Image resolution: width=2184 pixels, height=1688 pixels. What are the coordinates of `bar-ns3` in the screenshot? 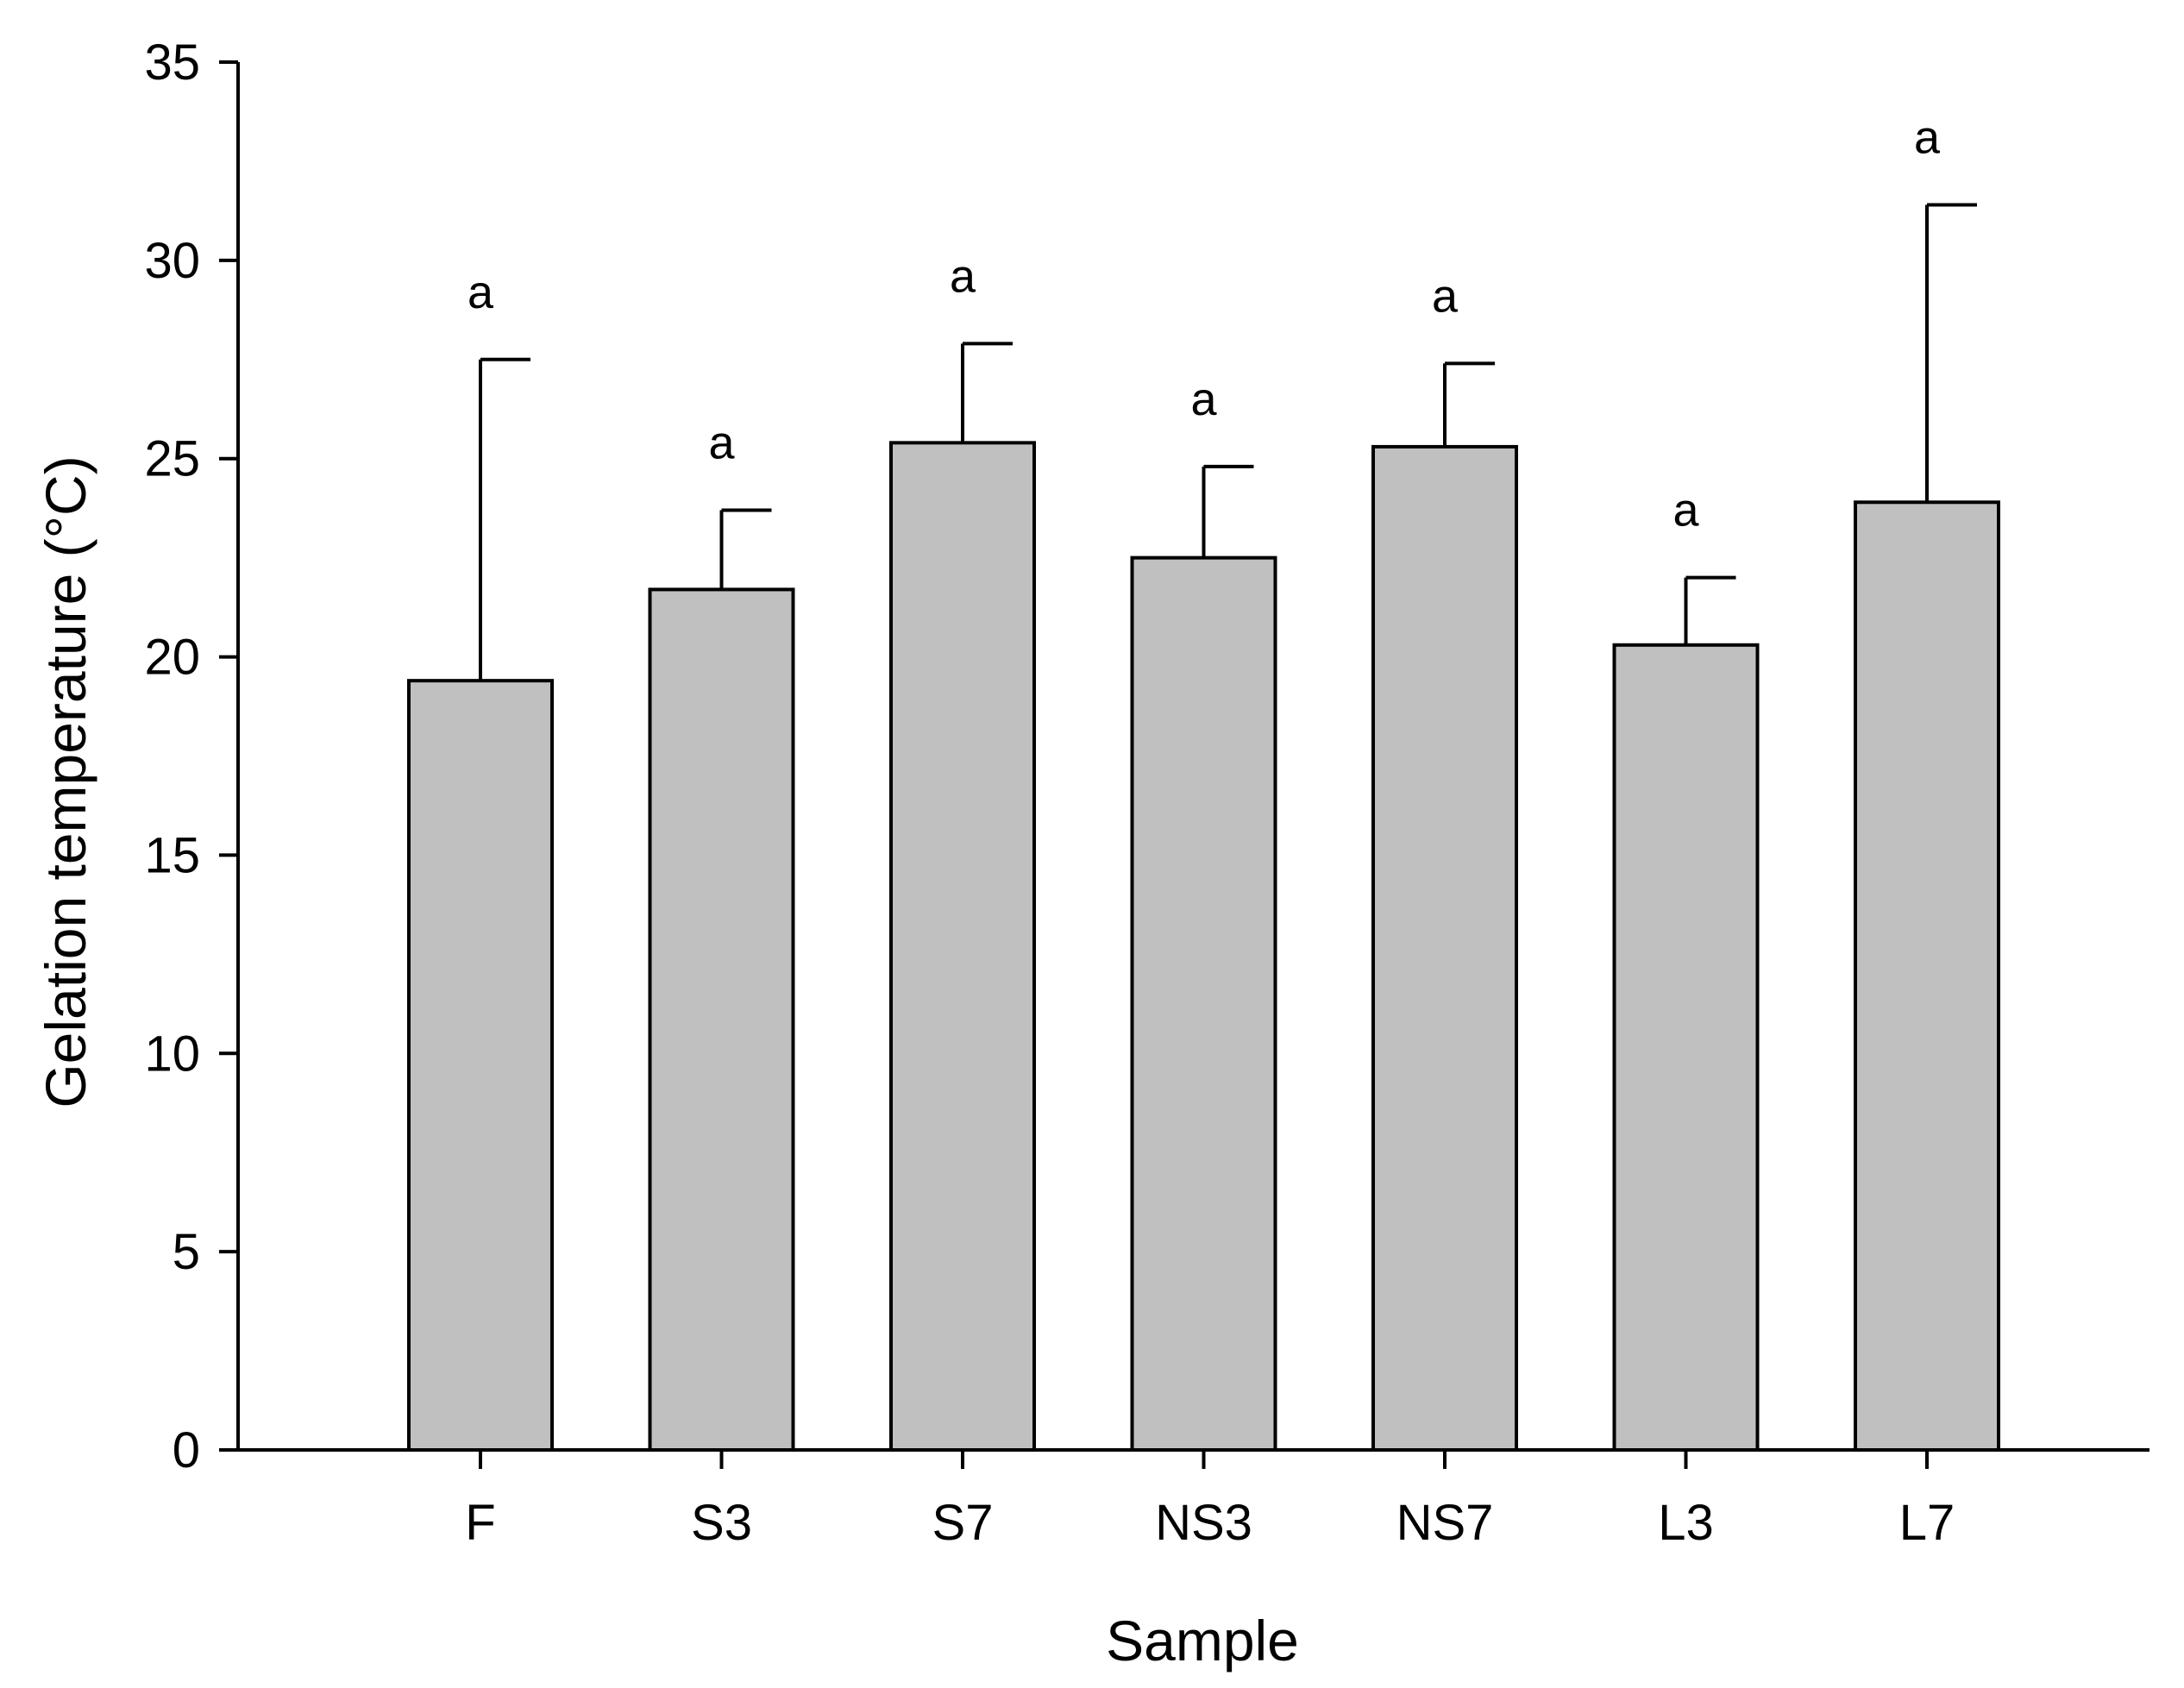 It's located at (1204, 1004).